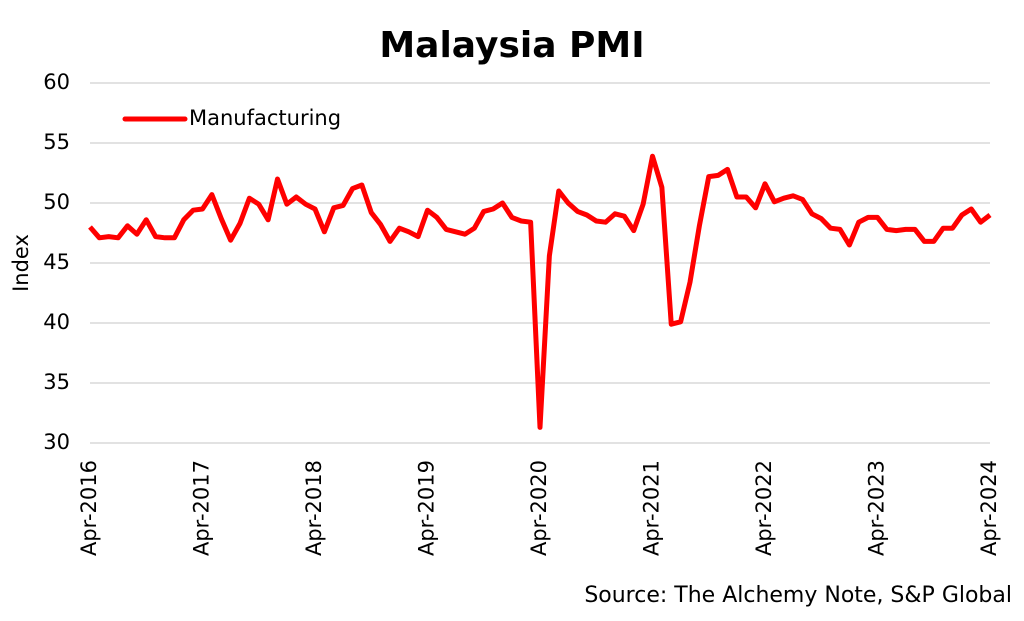  I want to click on x-tick-label: Apr-2023, so click(877, 508).